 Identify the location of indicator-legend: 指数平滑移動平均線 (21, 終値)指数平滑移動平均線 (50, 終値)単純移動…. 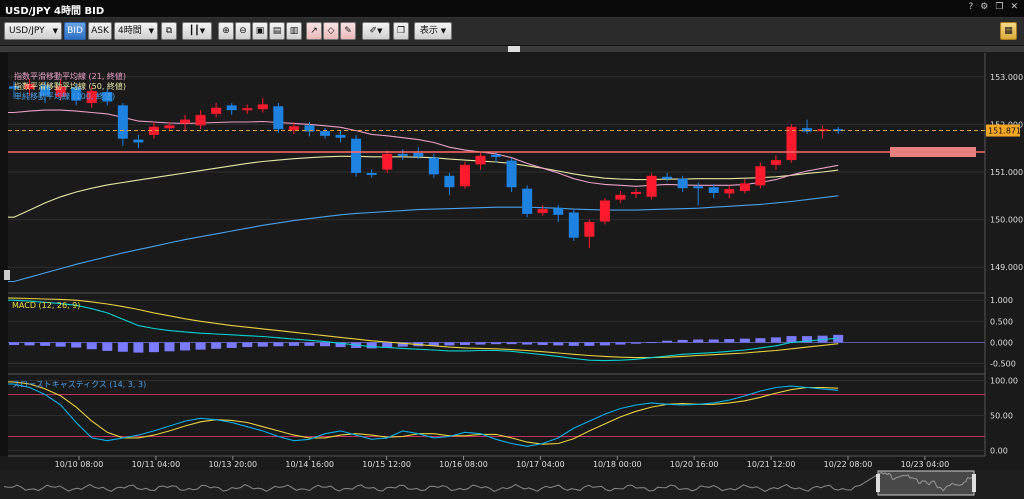
(70, 86).